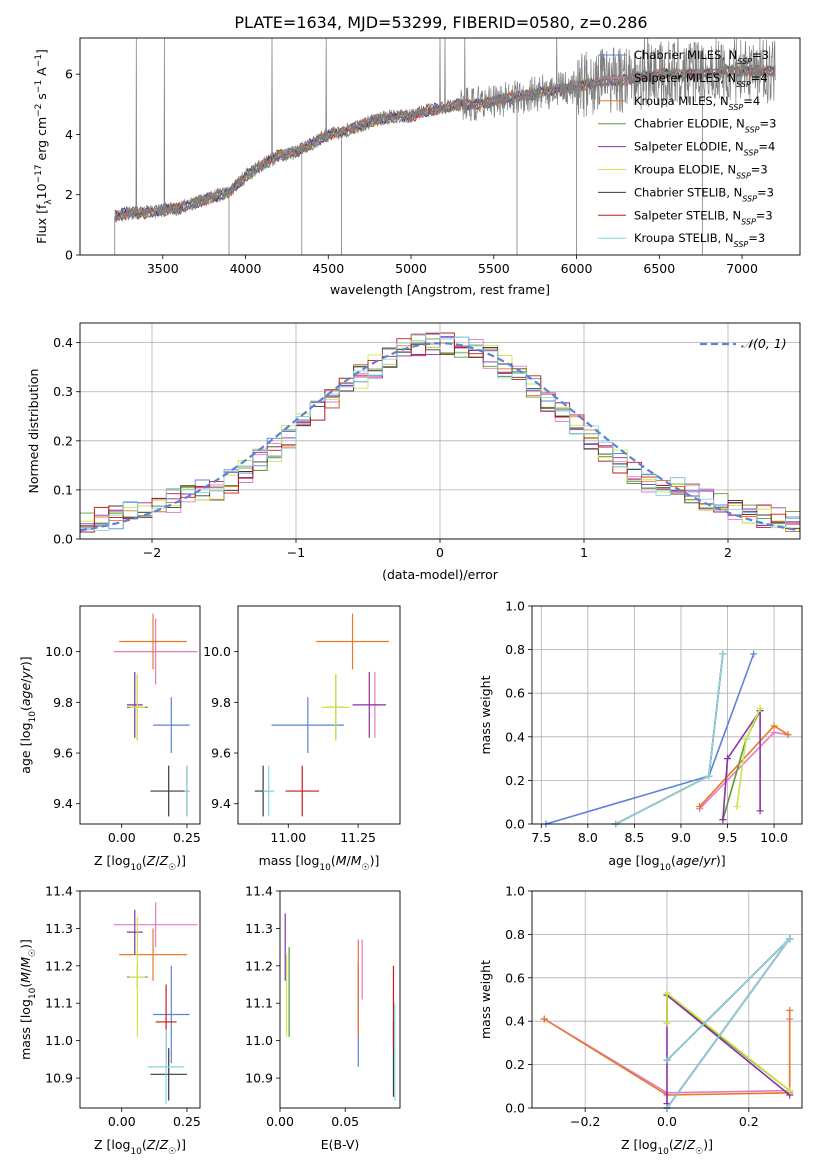 The image size is (819, 1170). What do you see at coordinates (69, 194) in the screenshot?
I see `y-tick-label: 2` at bounding box center [69, 194].